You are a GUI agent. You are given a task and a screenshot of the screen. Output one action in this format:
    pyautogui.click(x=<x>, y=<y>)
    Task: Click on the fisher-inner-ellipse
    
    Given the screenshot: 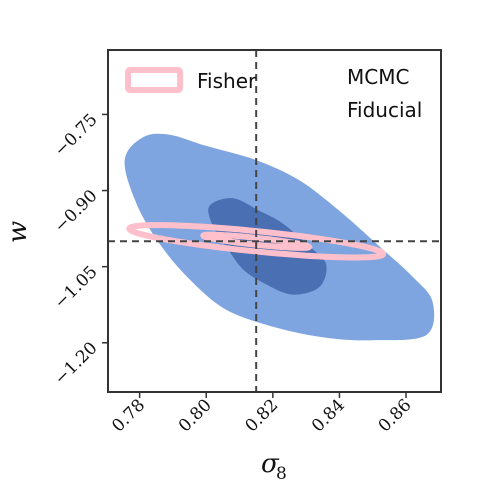 What is the action you would take?
    pyautogui.click(x=256, y=241)
    